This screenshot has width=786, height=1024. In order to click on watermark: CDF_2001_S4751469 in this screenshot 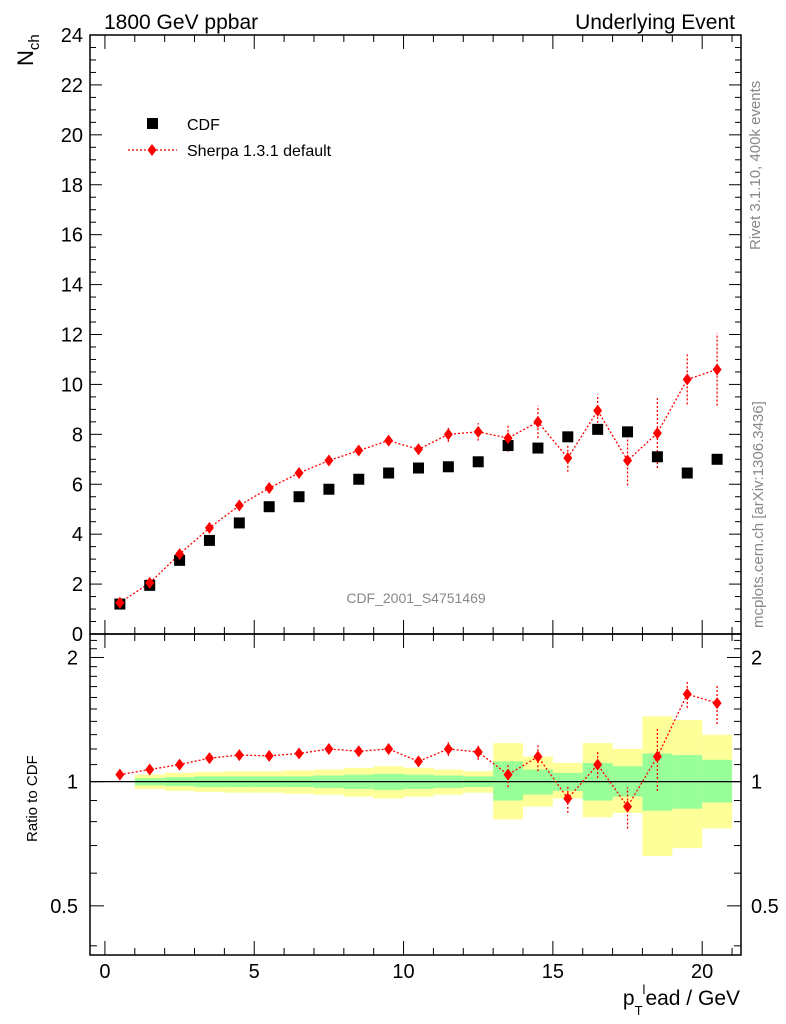, I will do `click(416, 598)`.